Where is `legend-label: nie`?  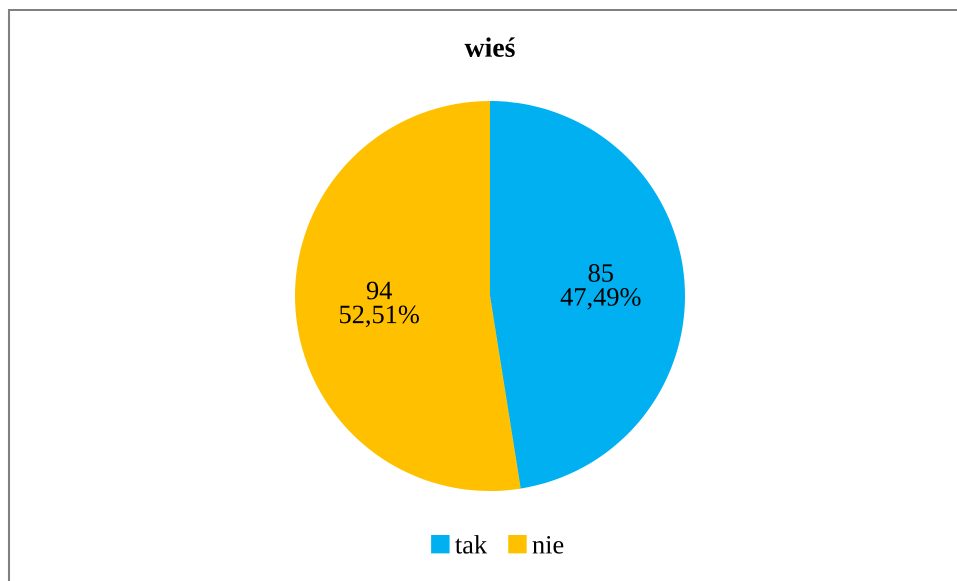
legend-label: nie is located at coordinates (548, 545).